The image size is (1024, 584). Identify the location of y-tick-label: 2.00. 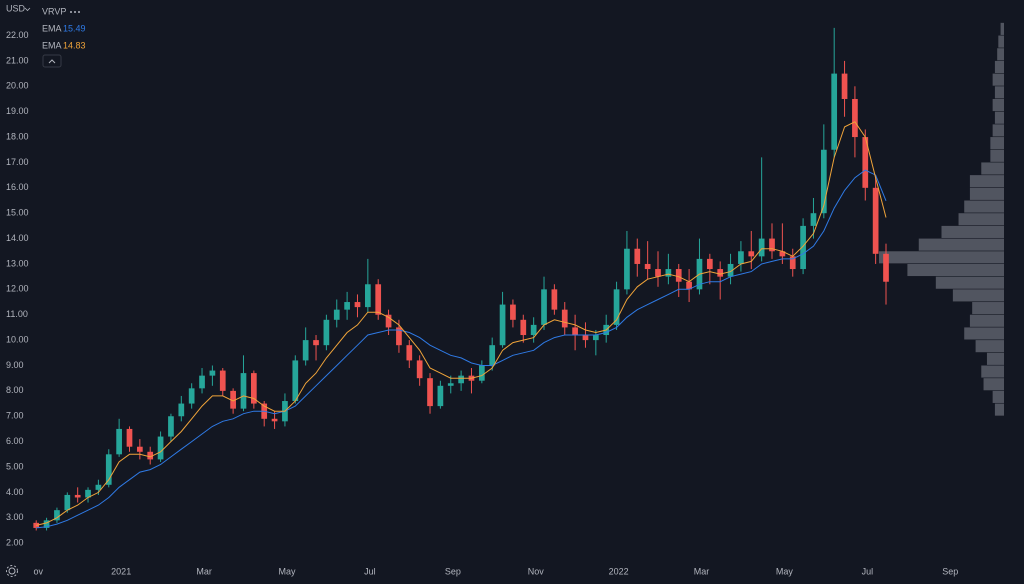
(15, 543).